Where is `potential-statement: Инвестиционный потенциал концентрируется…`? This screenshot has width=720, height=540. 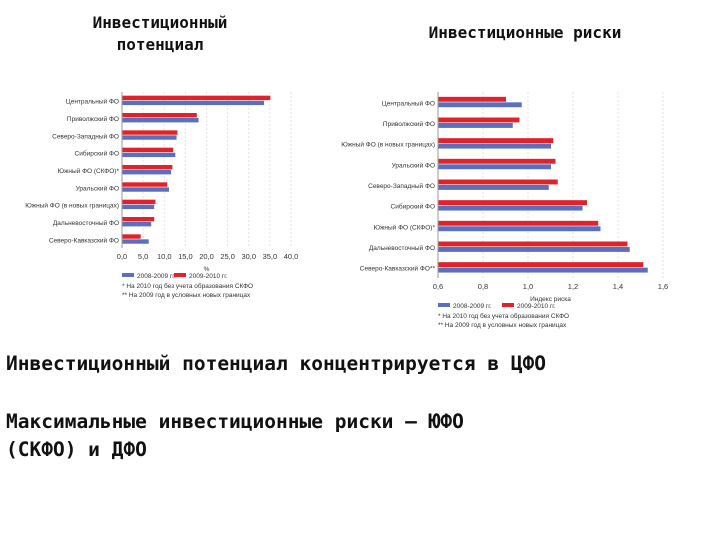
potential-statement: Инвестиционный потенциал концентрируется… is located at coordinates (276, 363).